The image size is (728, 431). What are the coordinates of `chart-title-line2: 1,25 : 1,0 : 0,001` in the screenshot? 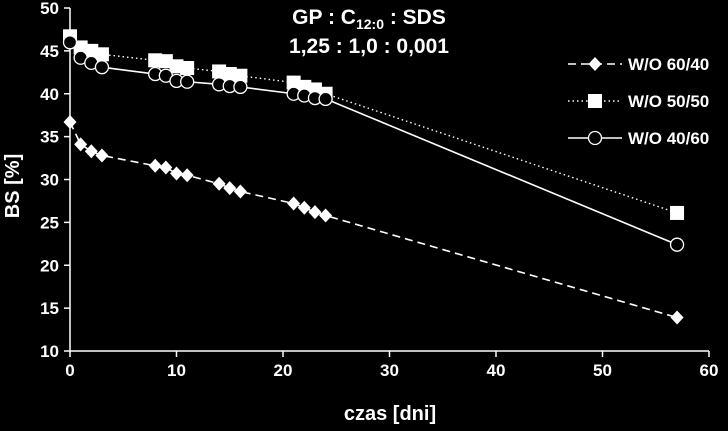 It's located at (369, 46).